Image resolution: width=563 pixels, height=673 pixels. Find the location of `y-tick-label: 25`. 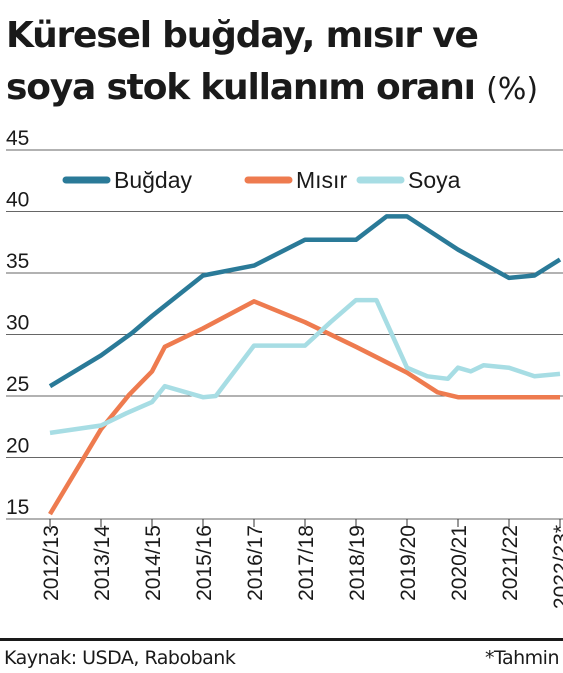

y-tick-label: 25 is located at coordinates (17, 384).